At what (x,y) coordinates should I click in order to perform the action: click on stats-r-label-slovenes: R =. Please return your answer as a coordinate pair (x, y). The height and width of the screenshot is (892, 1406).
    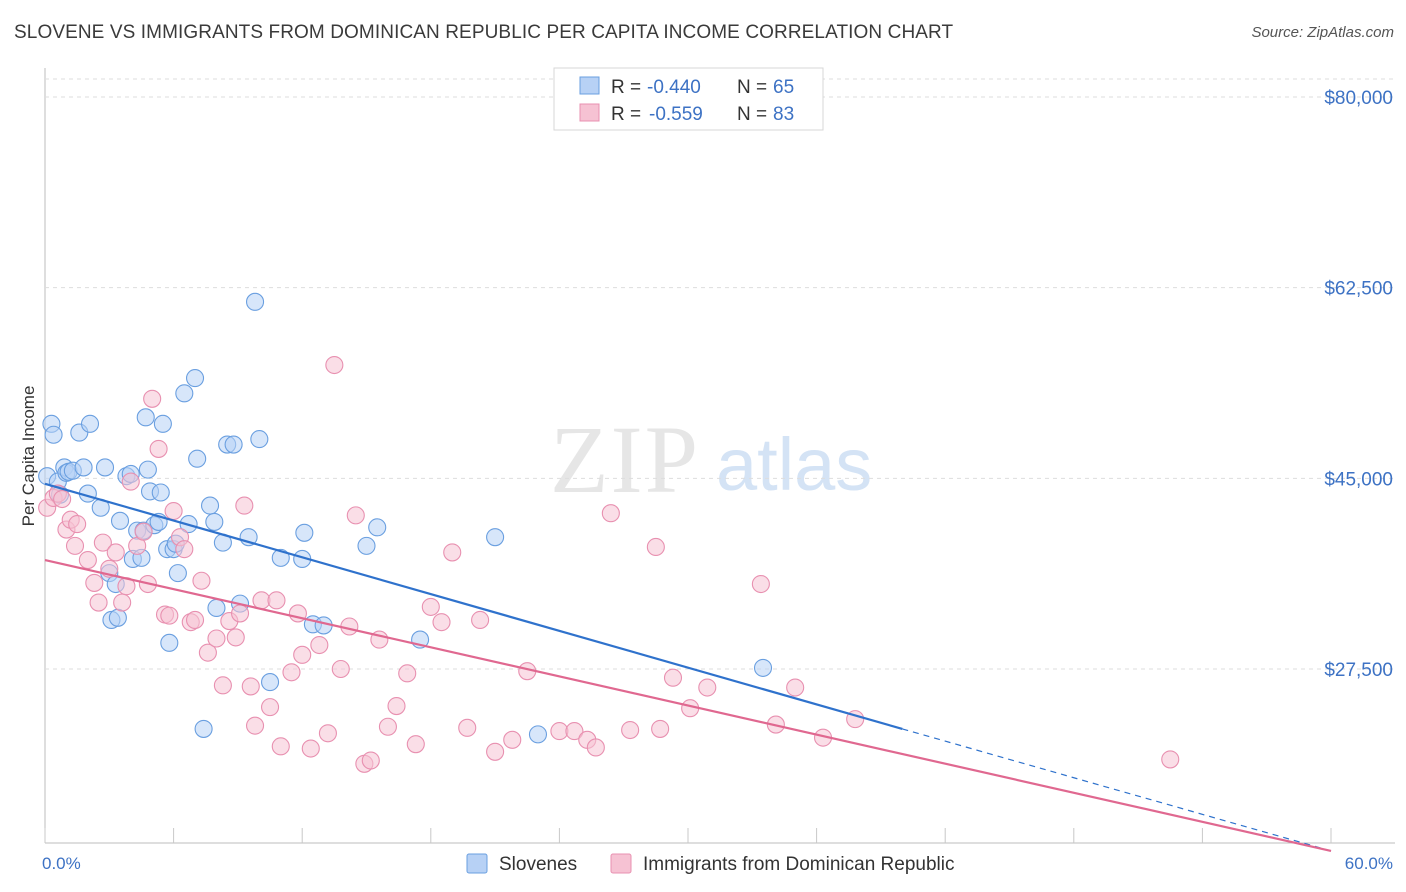
    Looking at the image, I should click on (628, 87).